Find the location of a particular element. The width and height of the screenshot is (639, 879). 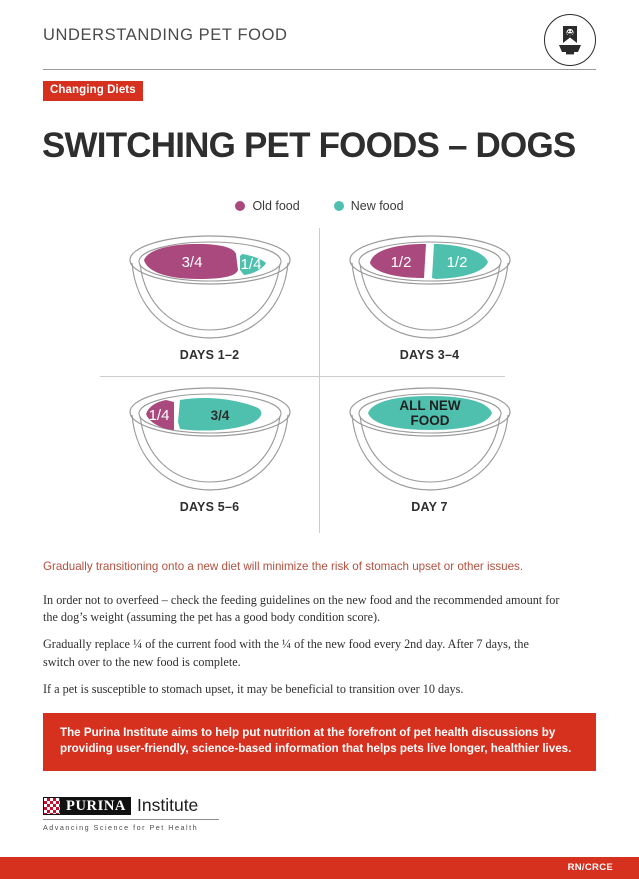

bowl-new-food-label-days-3-4: 1/2 is located at coordinates (456, 262).